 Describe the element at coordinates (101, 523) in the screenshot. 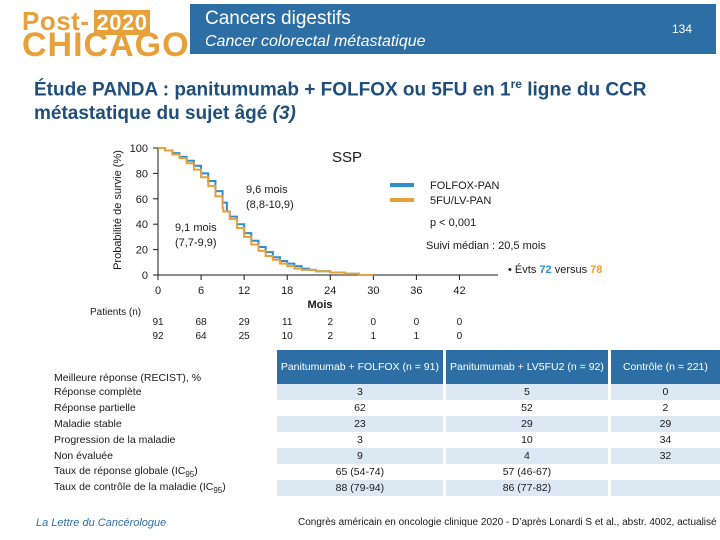

I see `footer-journal: La Lettre du Cancérologue` at that location.